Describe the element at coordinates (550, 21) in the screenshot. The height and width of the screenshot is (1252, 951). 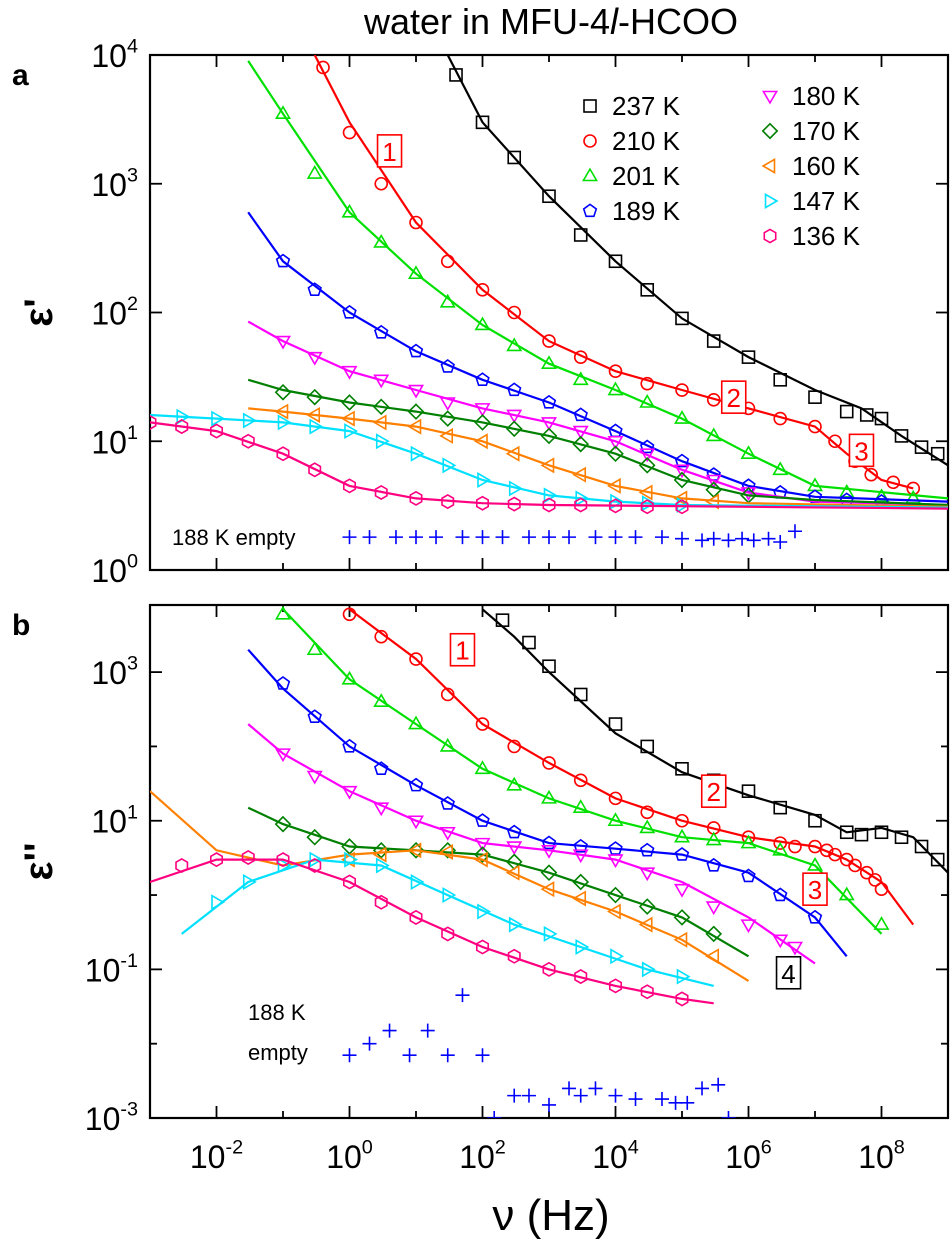
I see `chart-title: water in MFU-4l-HCOO` at that location.